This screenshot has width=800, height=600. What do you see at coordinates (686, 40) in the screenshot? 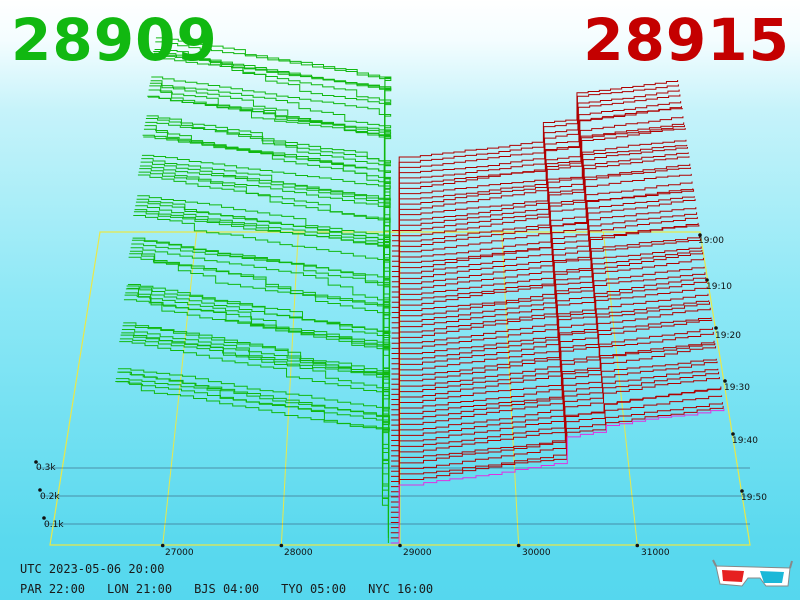
I see `best-ask-price: 28915` at bounding box center [686, 40].